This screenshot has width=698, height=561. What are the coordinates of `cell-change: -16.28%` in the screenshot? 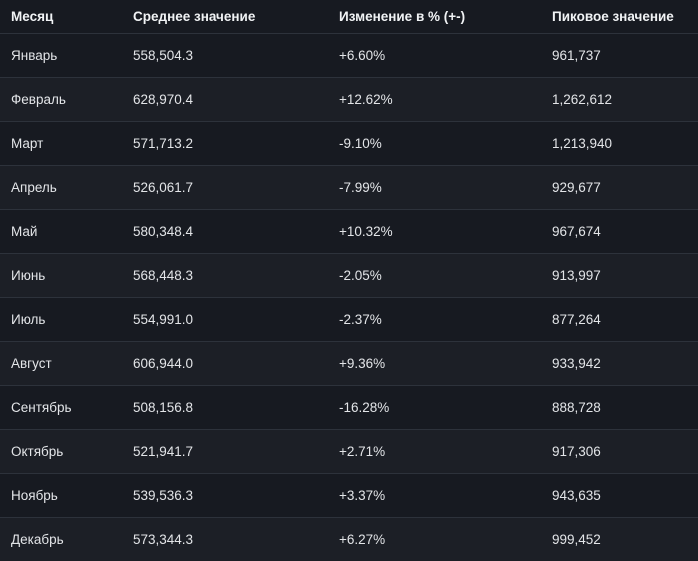 It's located at (434, 408).